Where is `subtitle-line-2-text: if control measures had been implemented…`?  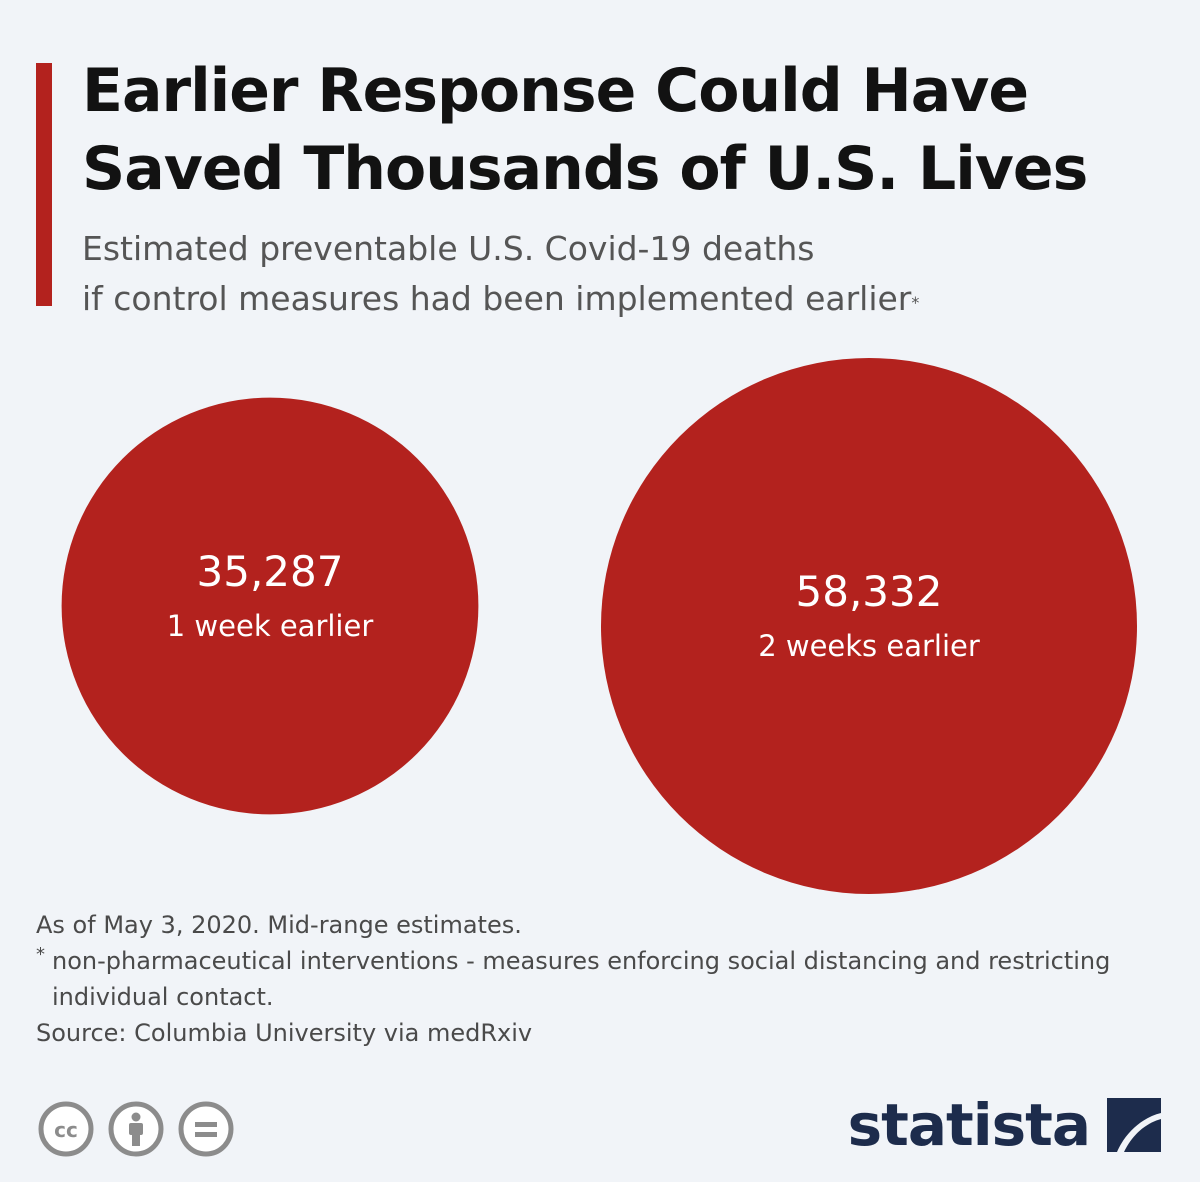 subtitle-line-2-text: if control measures had been implemented… is located at coordinates (497, 298).